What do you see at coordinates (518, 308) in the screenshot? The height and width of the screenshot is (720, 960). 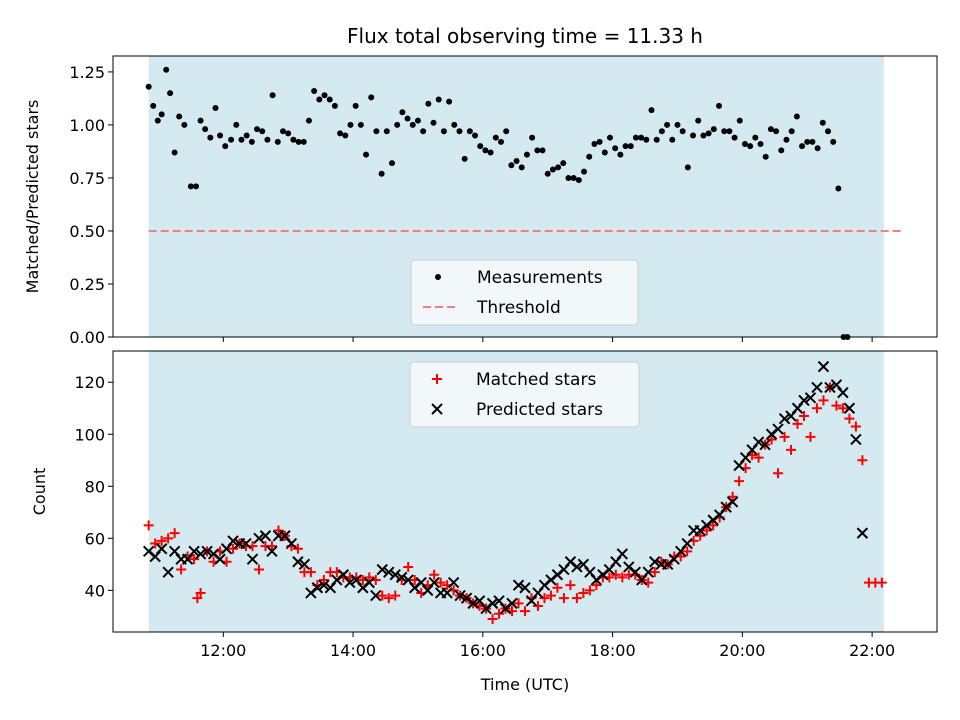 I see `legend-label-threshold: Threshold` at bounding box center [518, 308].